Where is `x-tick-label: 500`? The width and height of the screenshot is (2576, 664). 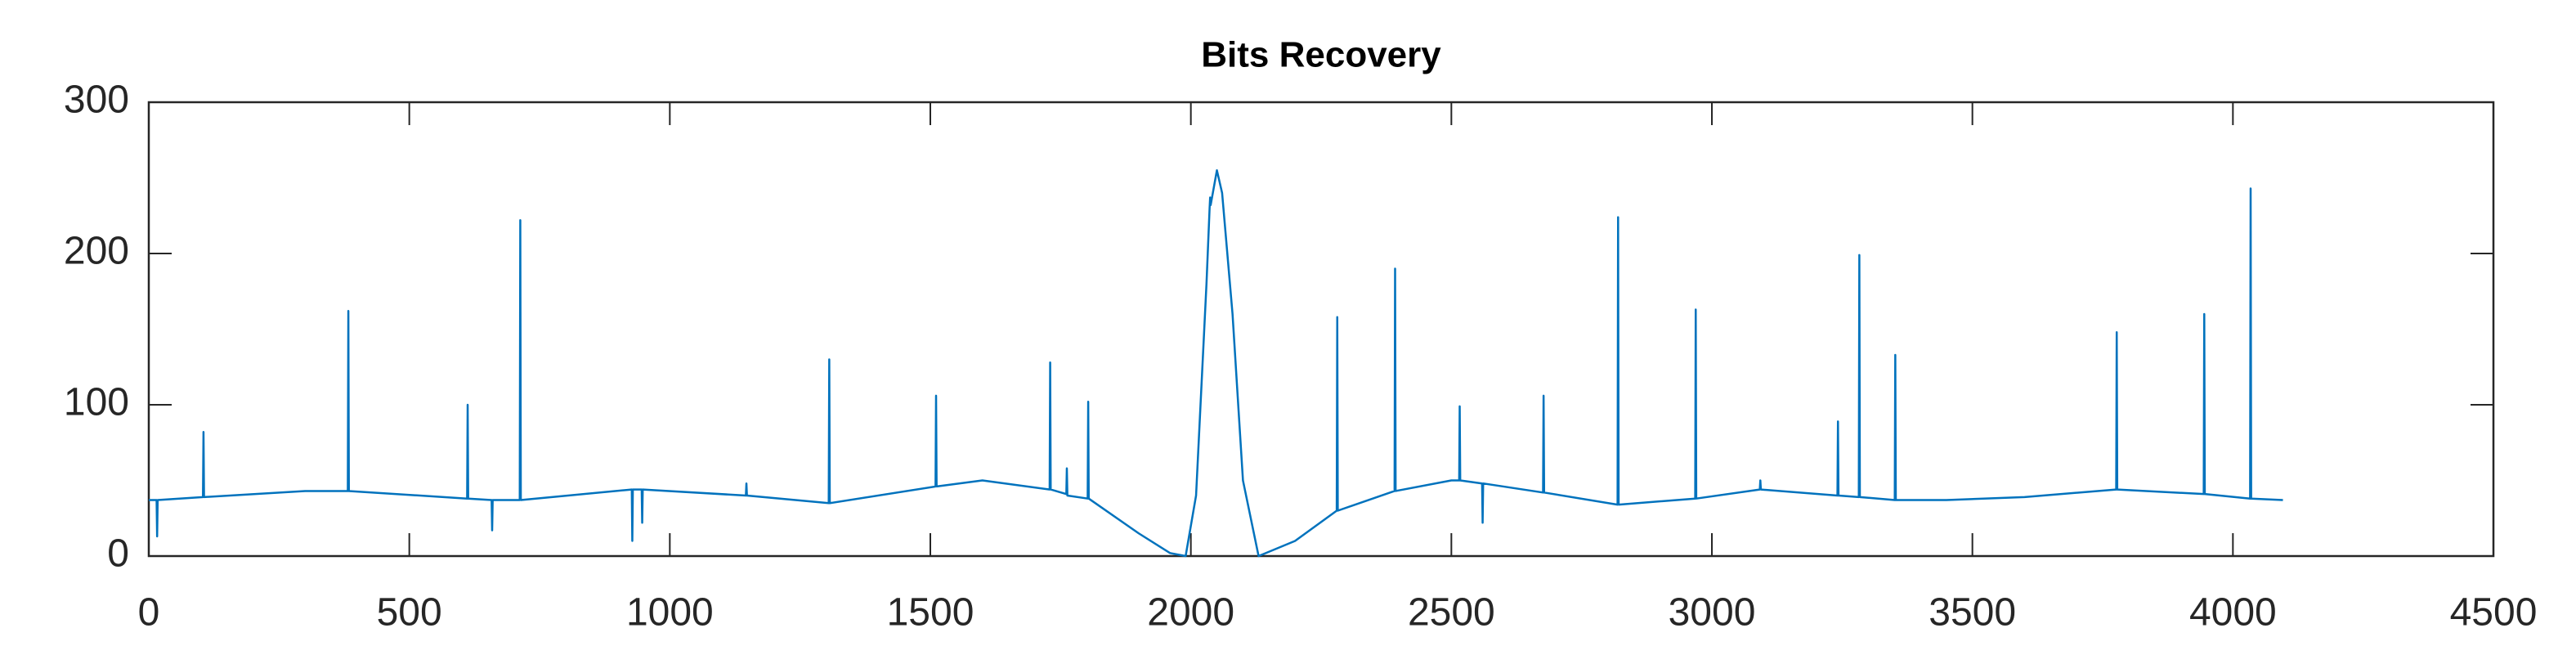 x-tick-label: 500 is located at coordinates (410, 613).